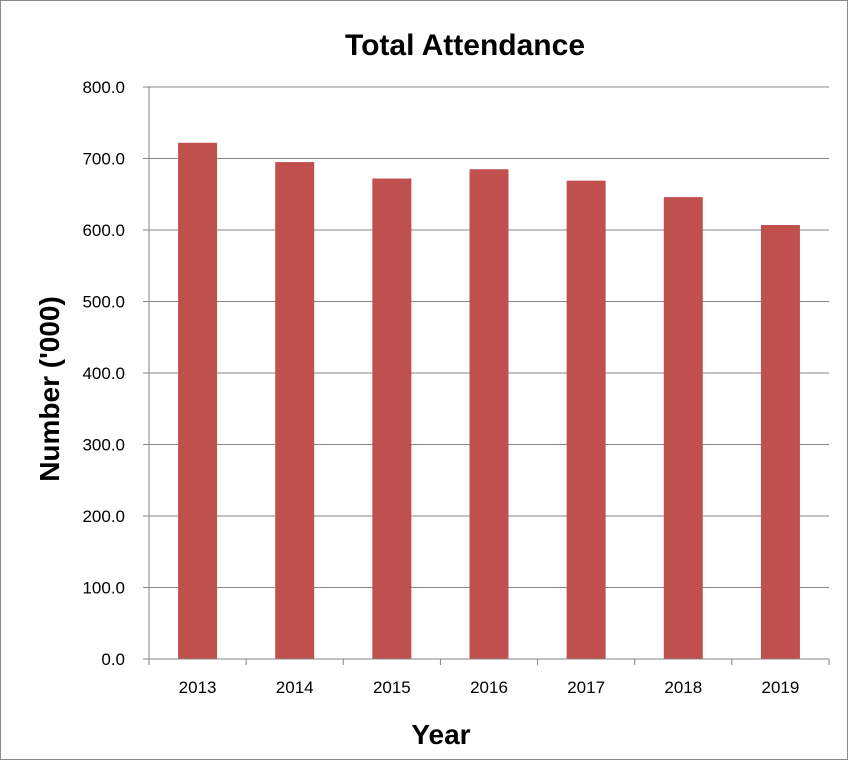 The image size is (848, 761). What do you see at coordinates (103, 87) in the screenshot?
I see `y-tick-label: 800.0` at bounding box center [103, 87].